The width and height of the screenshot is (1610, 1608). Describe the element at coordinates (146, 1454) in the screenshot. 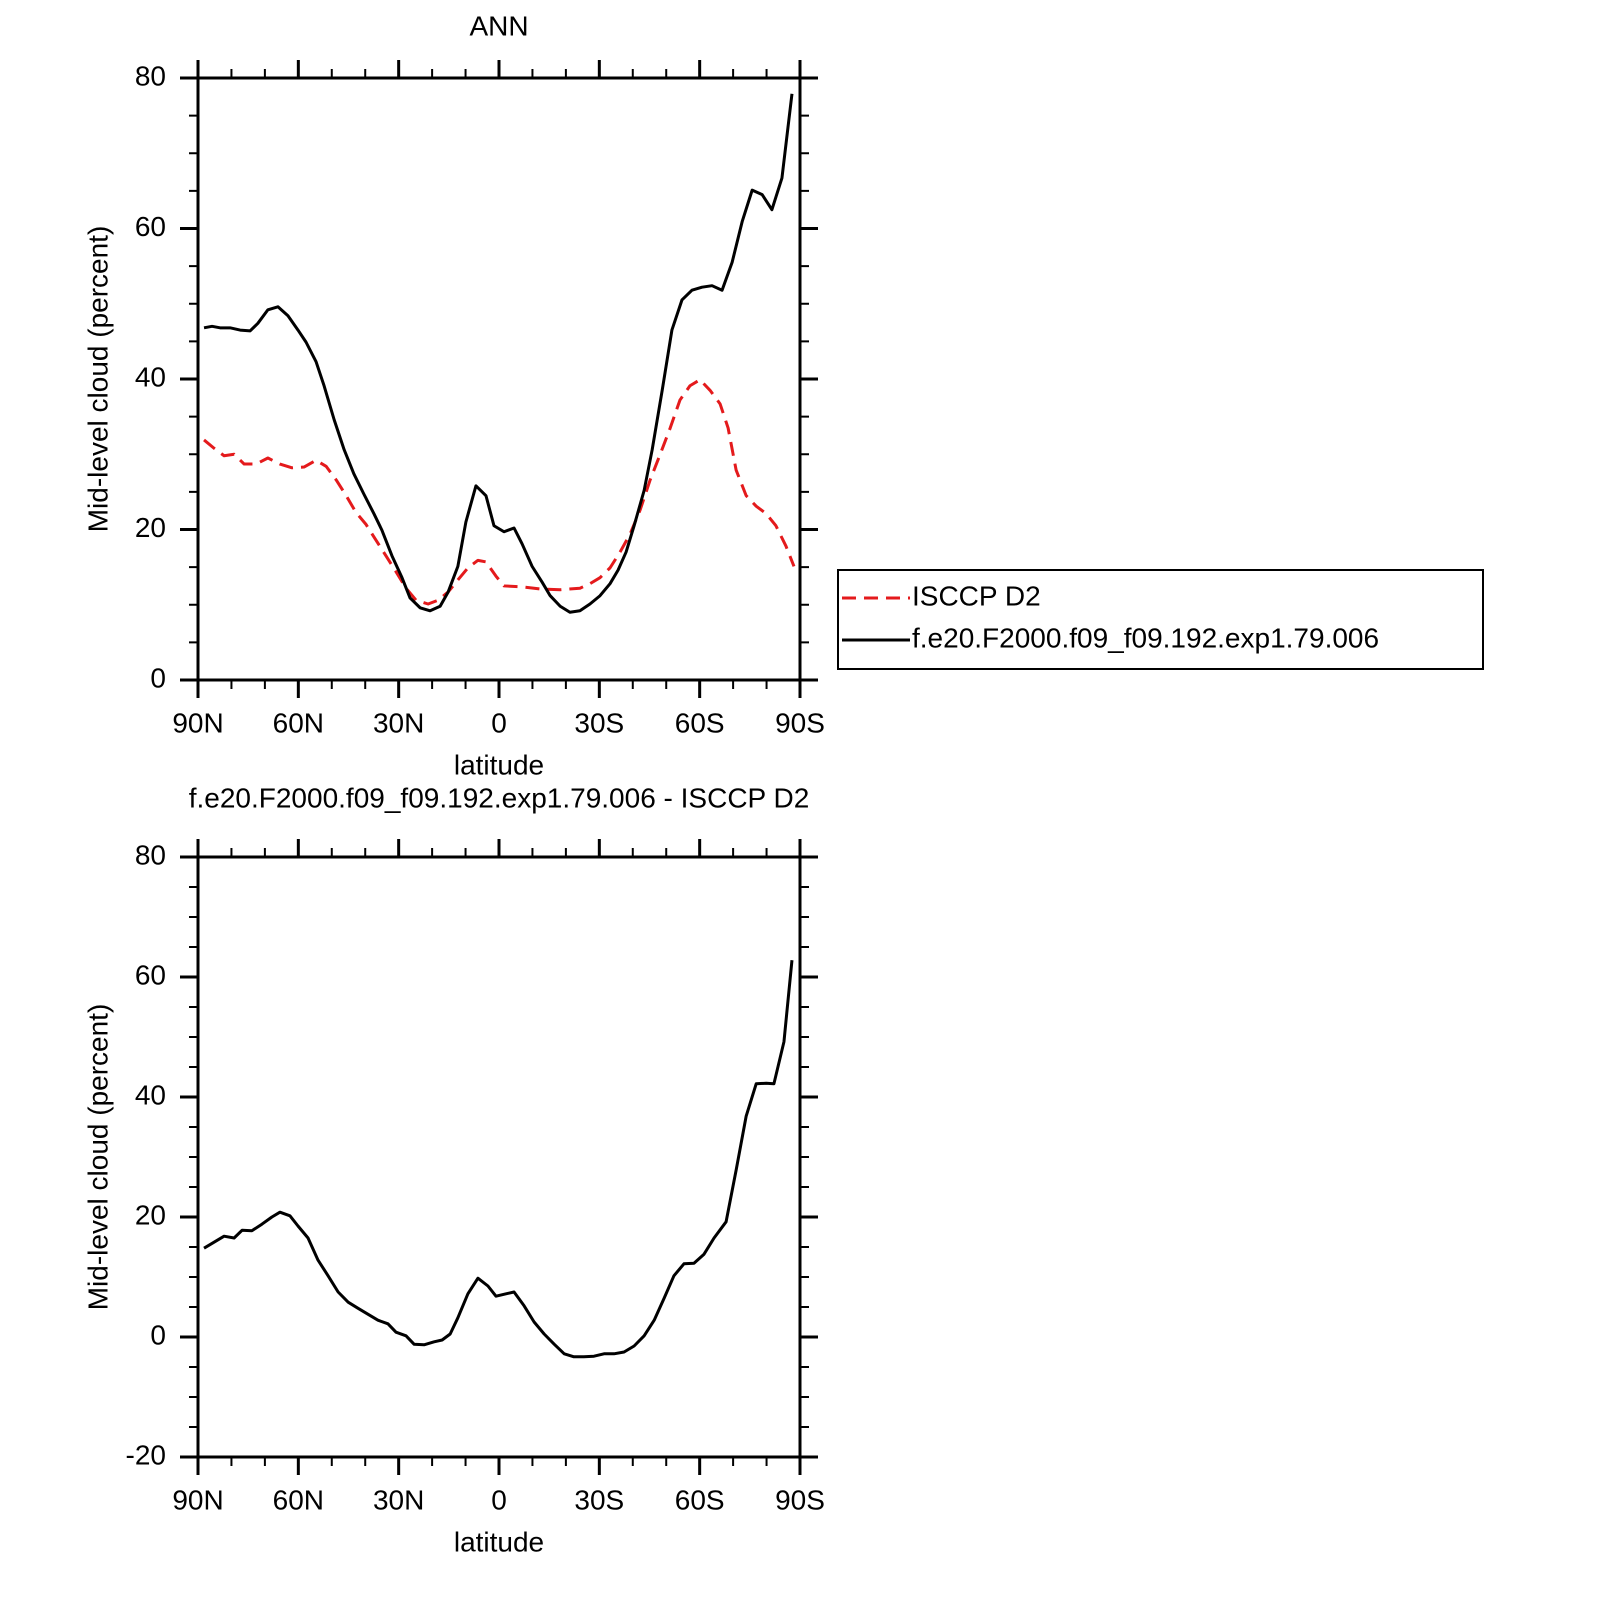

I see `y-tick-label: -20` at that location.